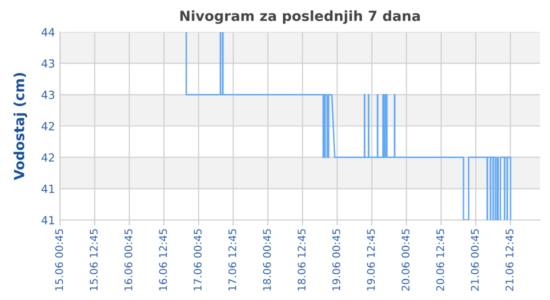 Image resolution: width=550 pixels, height=300 pixels. What do you see at coordinates (128, 259) in the screenshot?
I see `x-tick-label: 16.06 00:45` at bounding box center [128, 259].